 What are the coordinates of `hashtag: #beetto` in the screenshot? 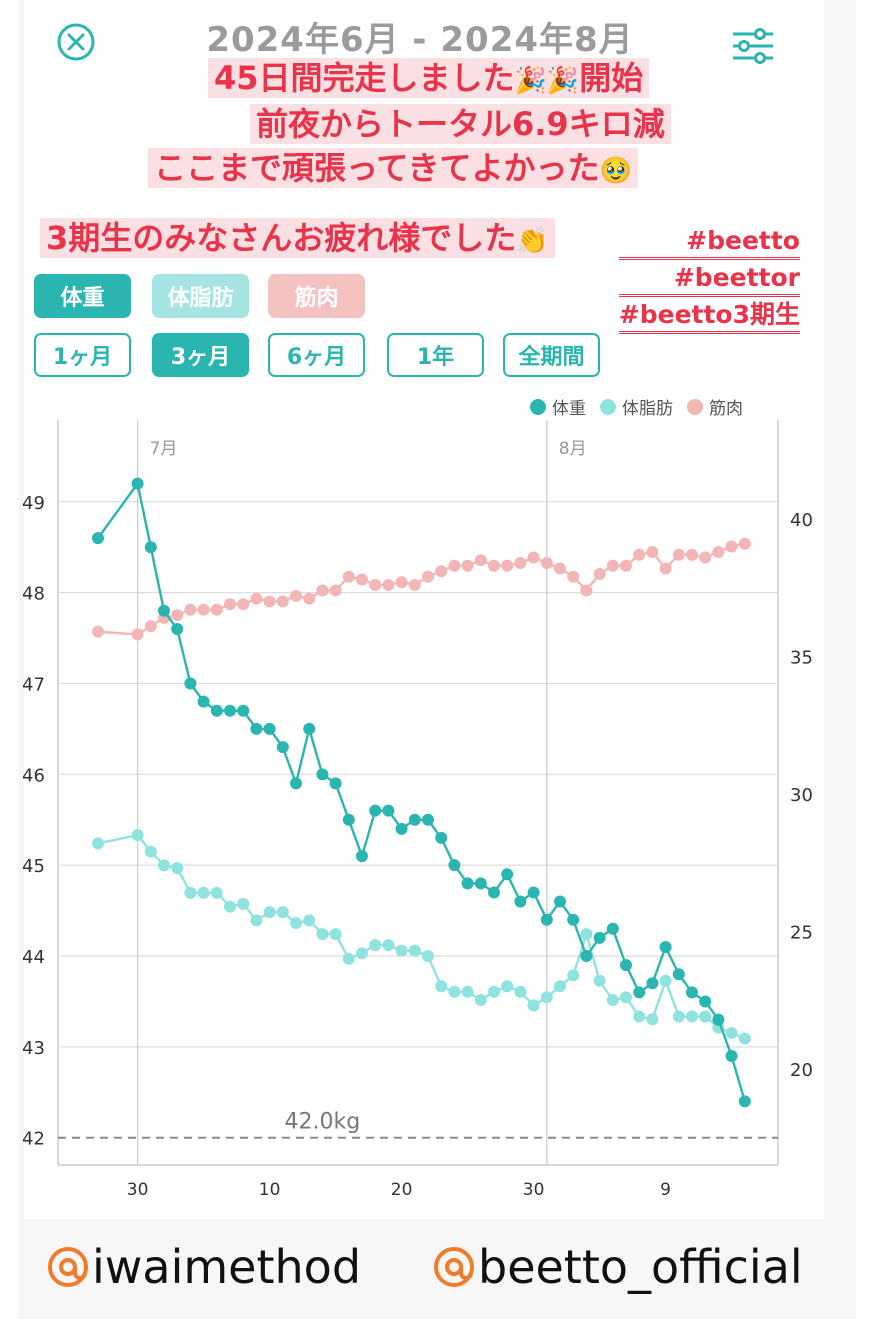 It's located at (709, 242).